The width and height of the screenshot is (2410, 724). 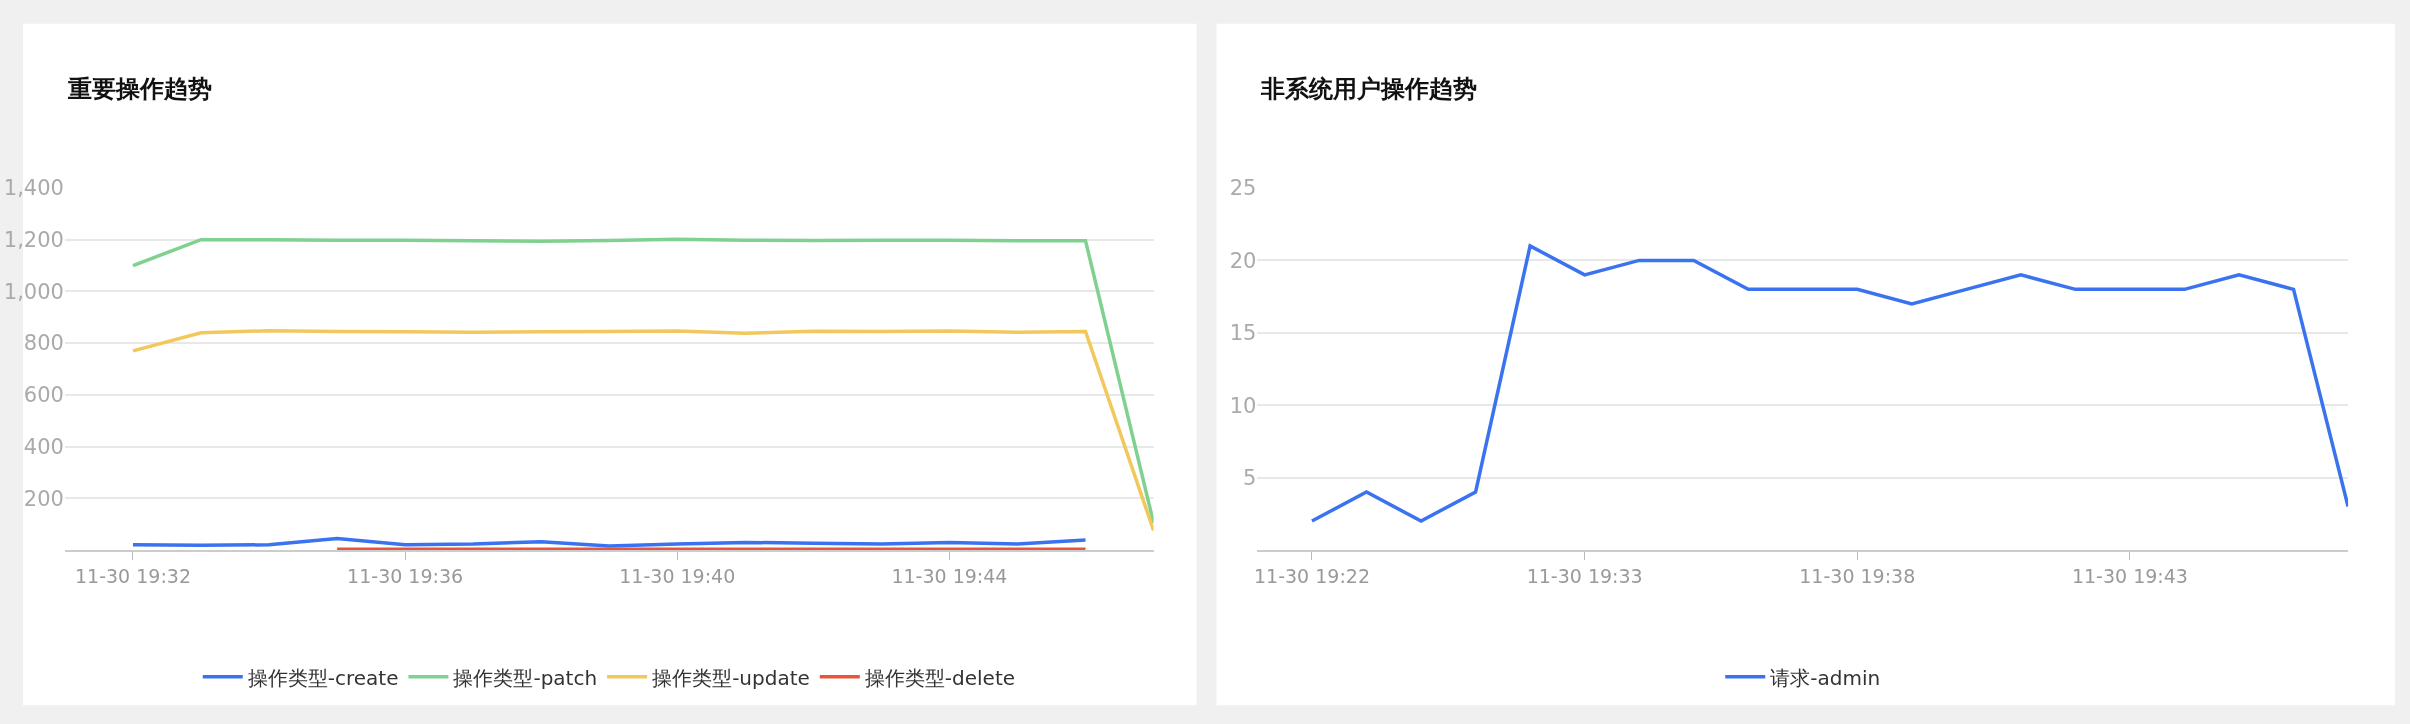 What do you see at coordinates (2129, 575) in the screenshot?
I see `x-tick-label: 11-30 19:43` at bounding box center [2129, 575].